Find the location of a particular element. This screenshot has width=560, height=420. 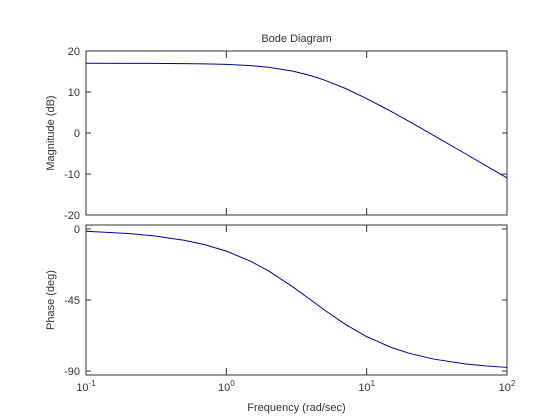

y-tick-label: -90 is located at coordinates (72, 372).